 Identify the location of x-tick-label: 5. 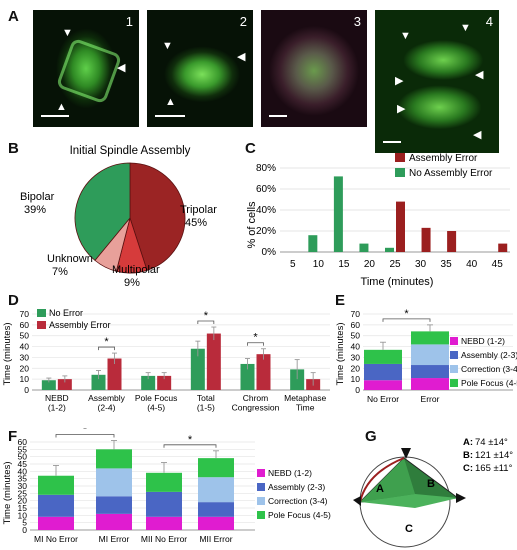
(293, 264).